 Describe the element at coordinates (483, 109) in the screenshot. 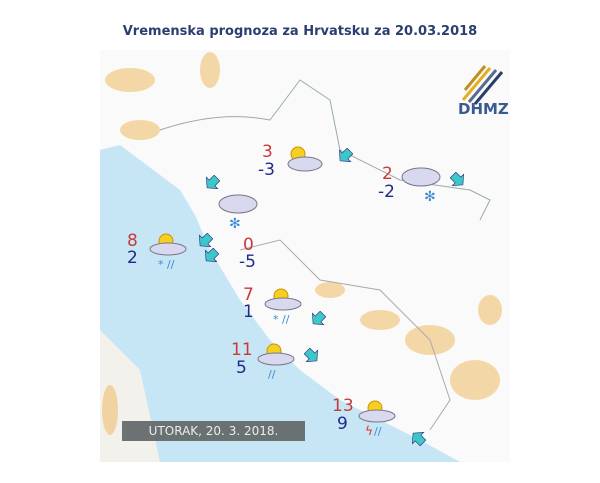

I see `dhmz-logo-text: DHMZ` at that location.